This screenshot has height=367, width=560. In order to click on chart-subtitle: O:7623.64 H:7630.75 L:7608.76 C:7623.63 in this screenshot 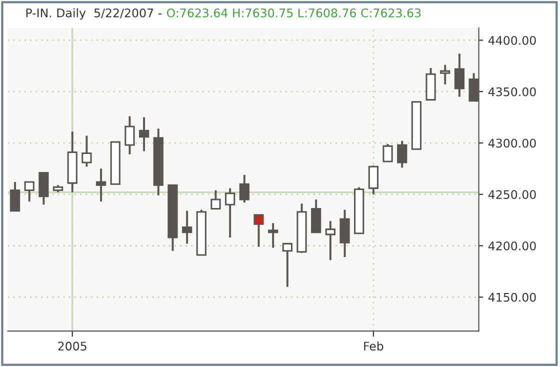, I will do `click(293, 13)`.